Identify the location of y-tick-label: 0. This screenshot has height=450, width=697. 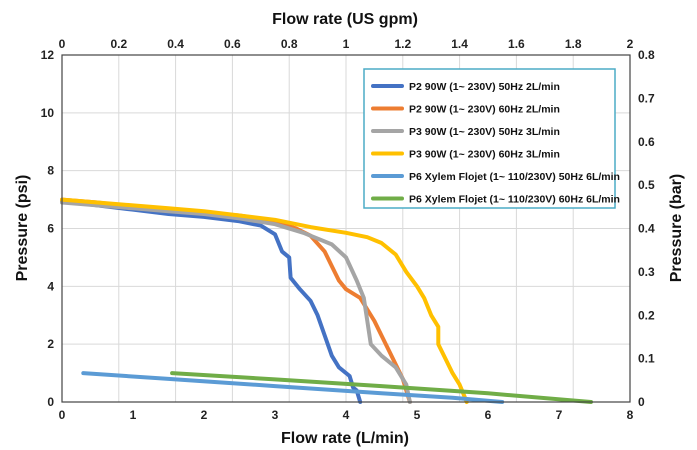
(50, 402).